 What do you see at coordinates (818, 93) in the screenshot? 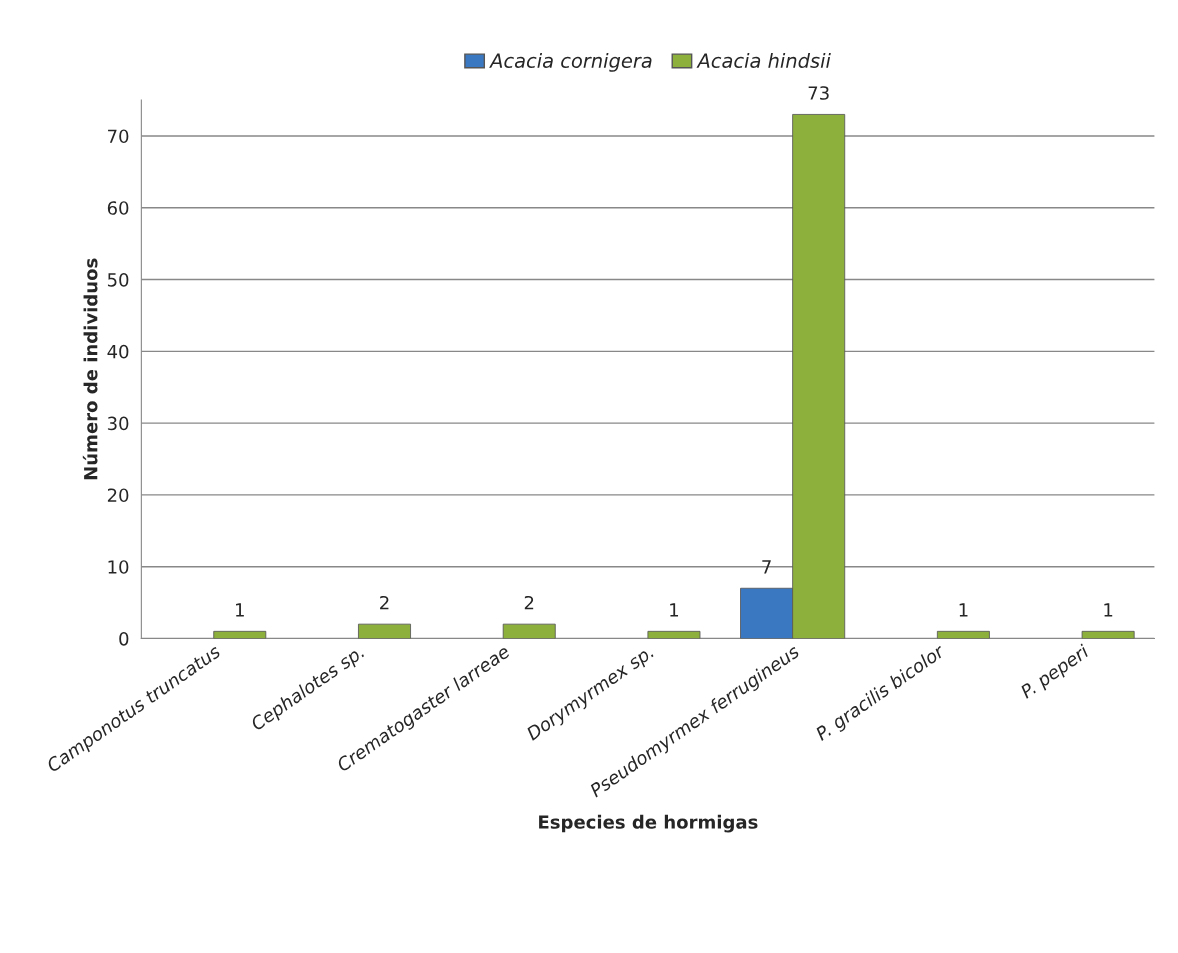
I see `data-label: 73` at bounding box center [818, 93].